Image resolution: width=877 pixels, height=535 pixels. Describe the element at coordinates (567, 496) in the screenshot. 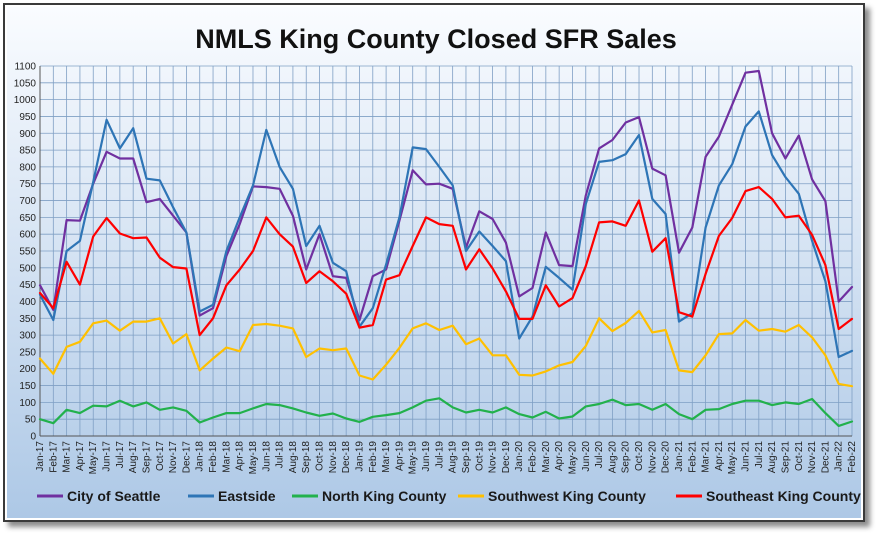

I see `legend-label: Southwest King County` at that location.